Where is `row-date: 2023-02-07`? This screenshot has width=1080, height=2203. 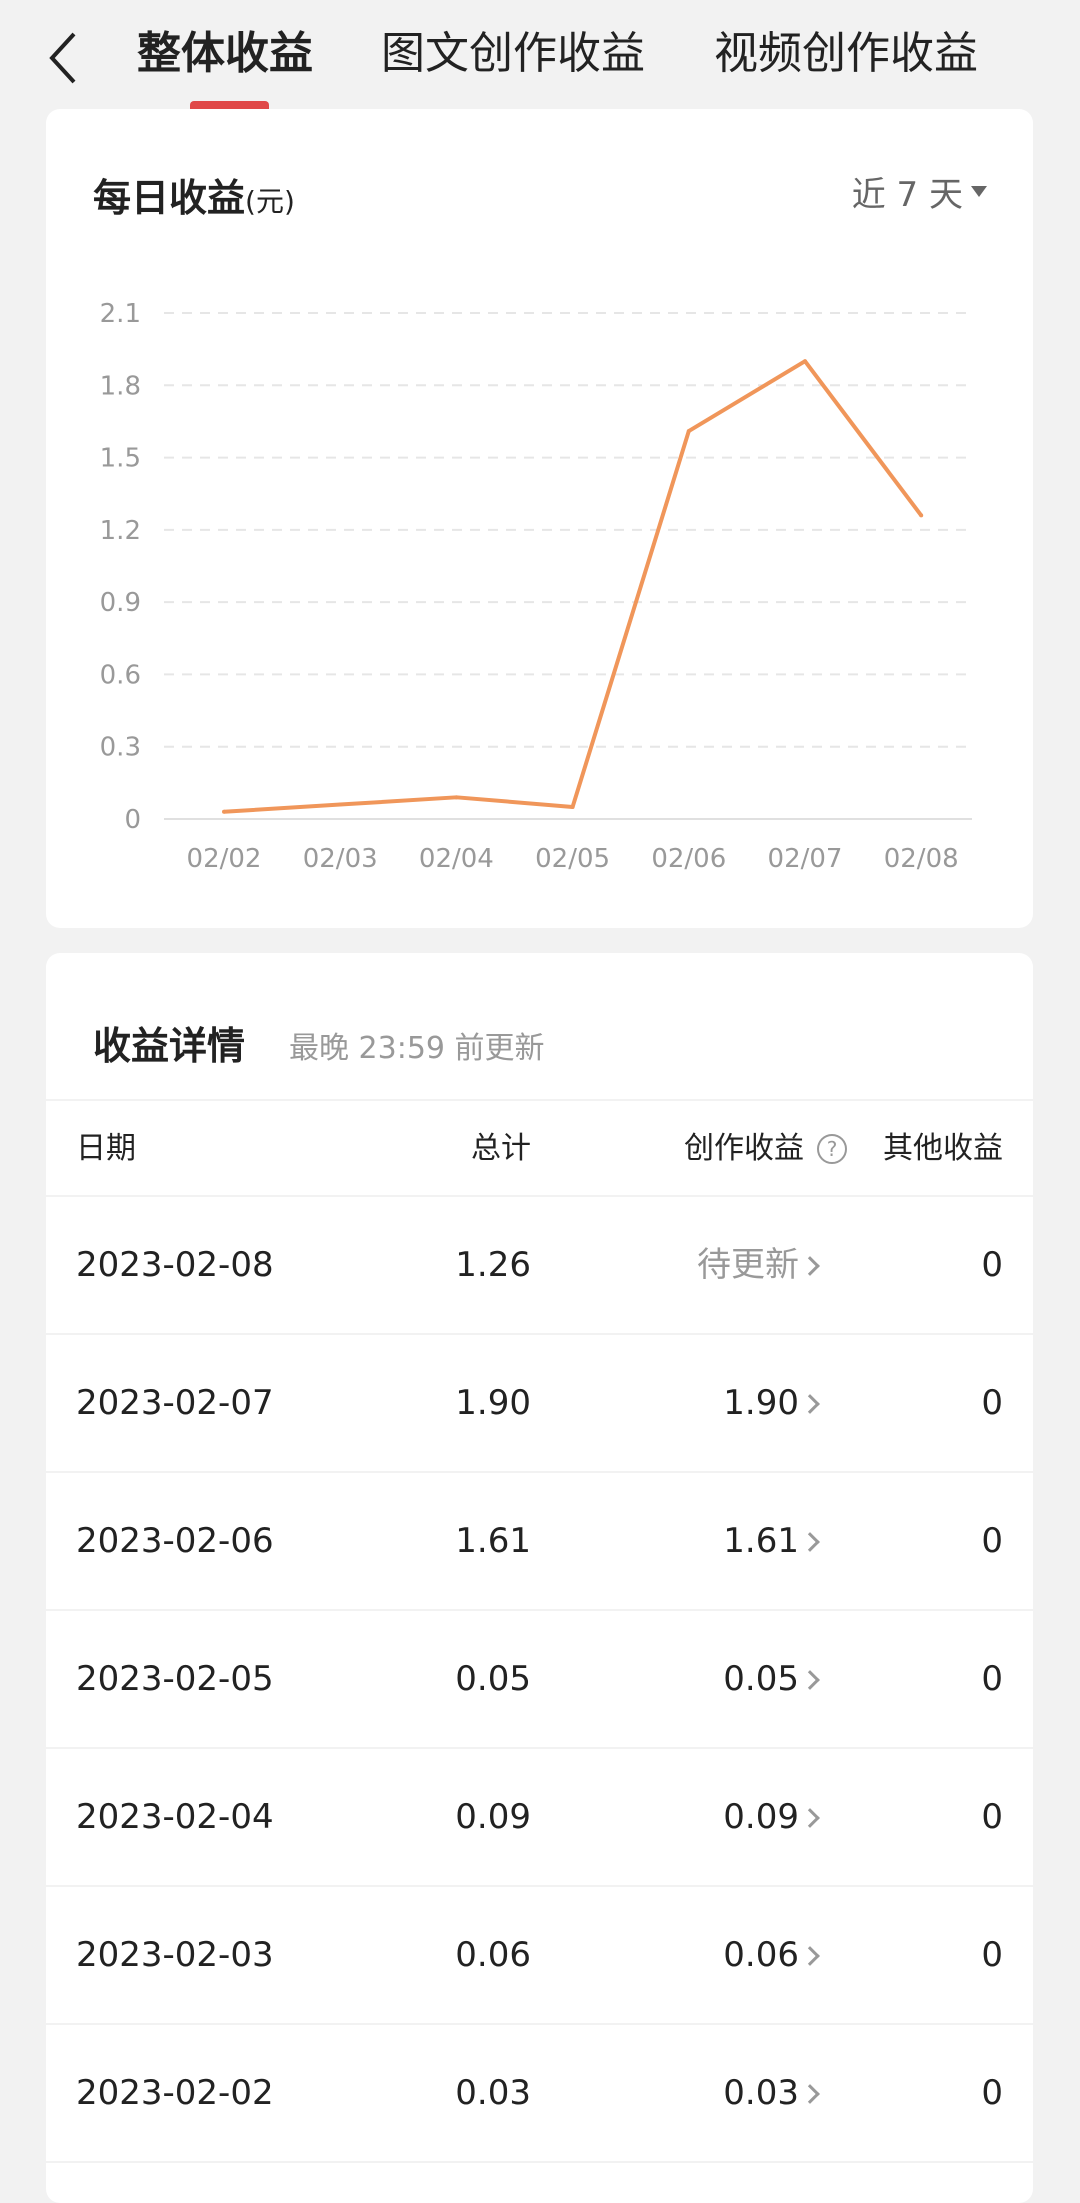
row-date: 2023-02-07 is located at coordinates (175, 1403).